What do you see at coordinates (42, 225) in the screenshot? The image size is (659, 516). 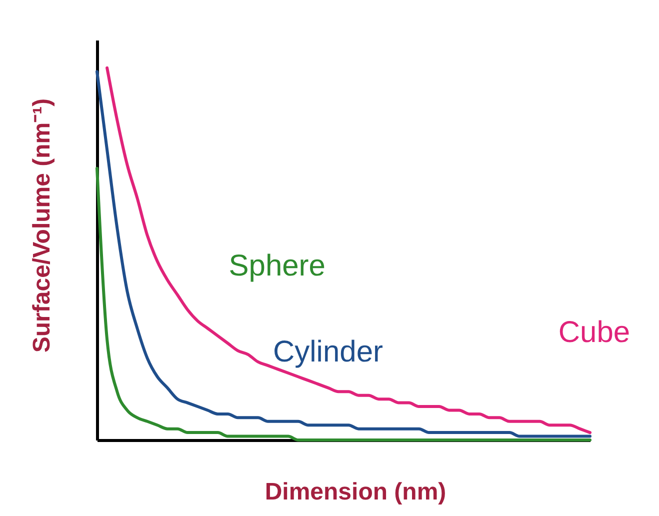 I see `y-axis-title: Surface/Volume (nm⁻¹)` at bounding box center [42, 225].